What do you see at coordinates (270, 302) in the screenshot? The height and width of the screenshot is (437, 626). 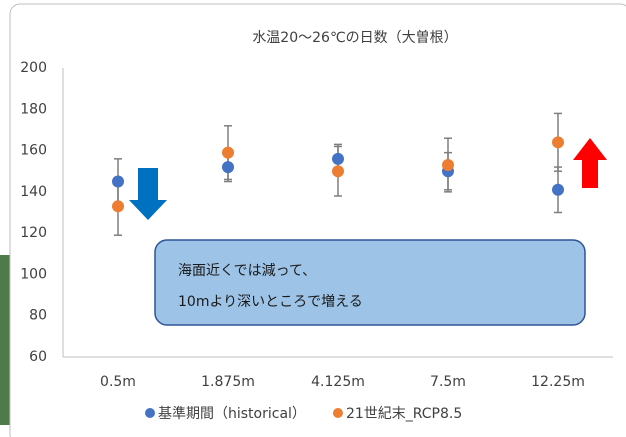 I see `annotation-line: 10mより深いところで増える` at bounding box center [270, 302].